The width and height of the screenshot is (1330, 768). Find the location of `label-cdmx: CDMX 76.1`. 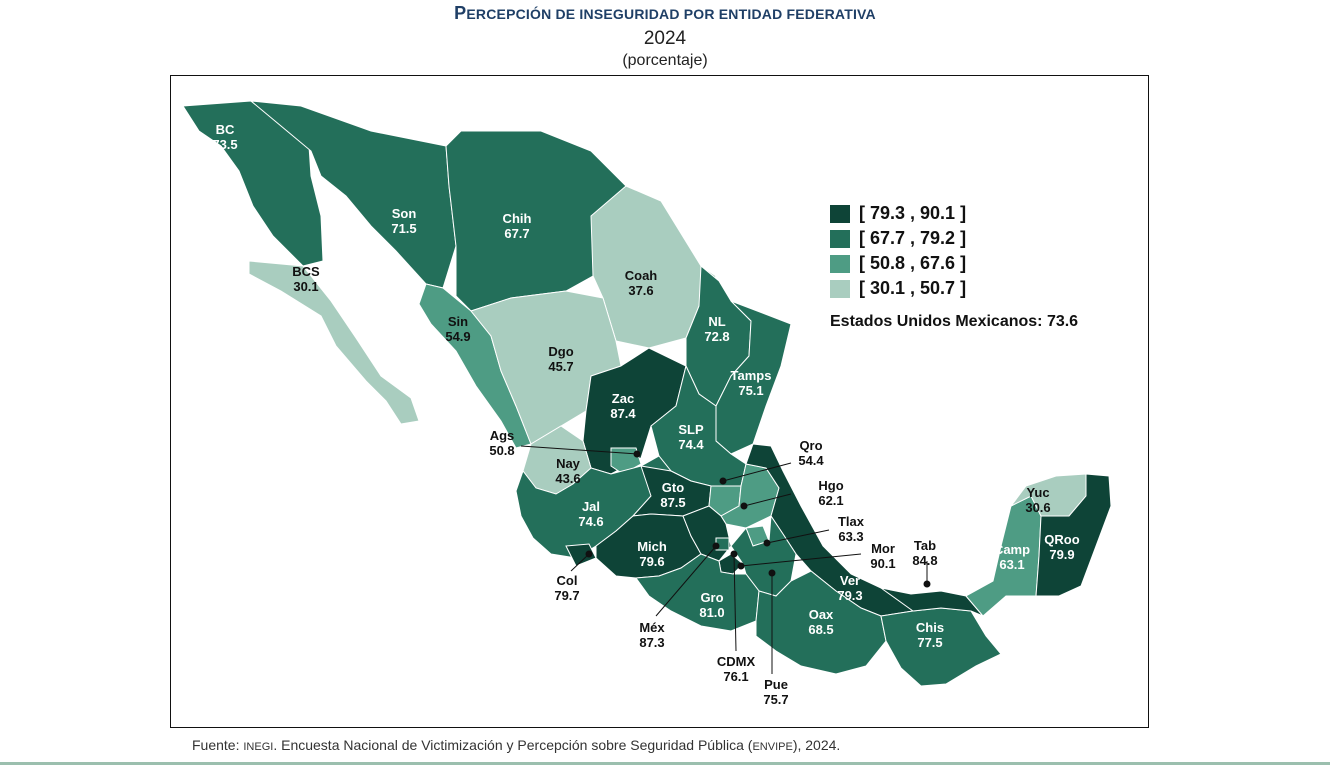

label-cdmx: CDMX 76.1 is located at coordinates (736, 669).